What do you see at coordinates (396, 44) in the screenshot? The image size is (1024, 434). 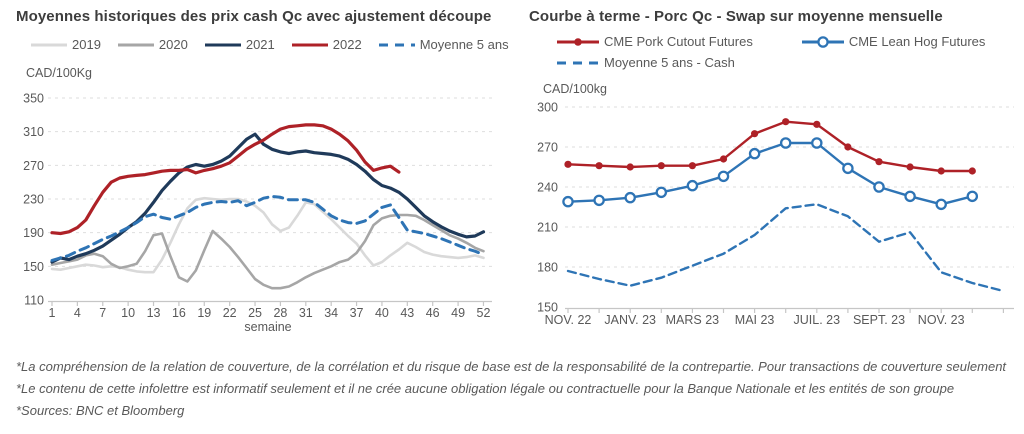 I see `legend-swatch-moyenne-5-ans-dashed-line` at bounding box center [396, 44].